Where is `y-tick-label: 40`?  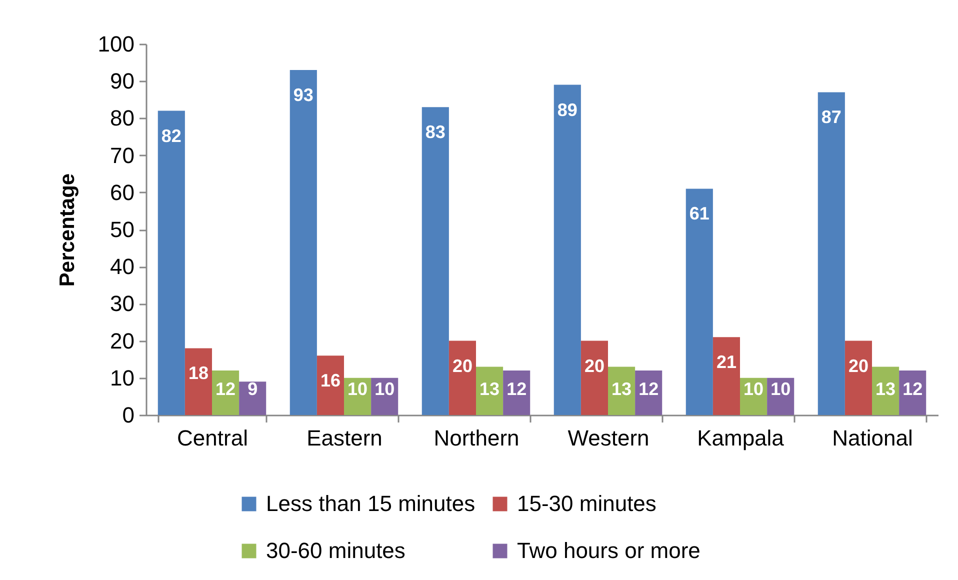 y-tick-label: 40 is located at coordinates (122, 267).